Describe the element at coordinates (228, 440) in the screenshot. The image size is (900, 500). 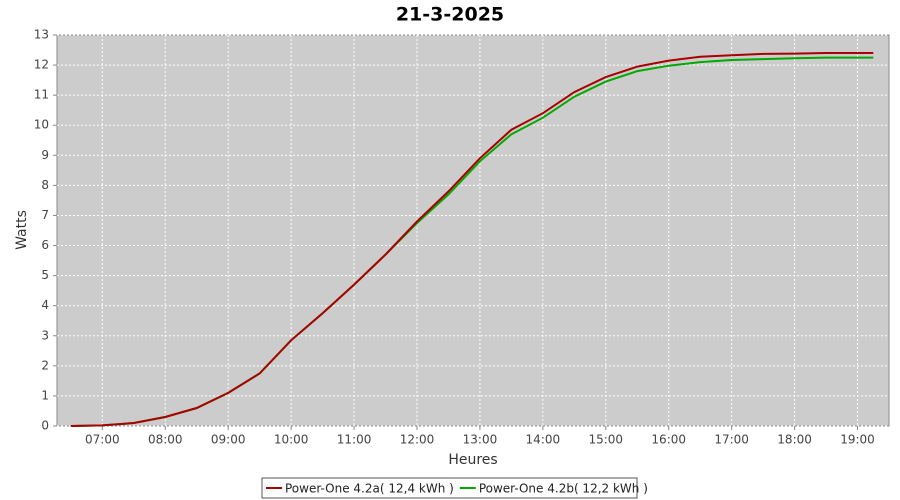
I see `x-tick-label: 09:00` at that location.